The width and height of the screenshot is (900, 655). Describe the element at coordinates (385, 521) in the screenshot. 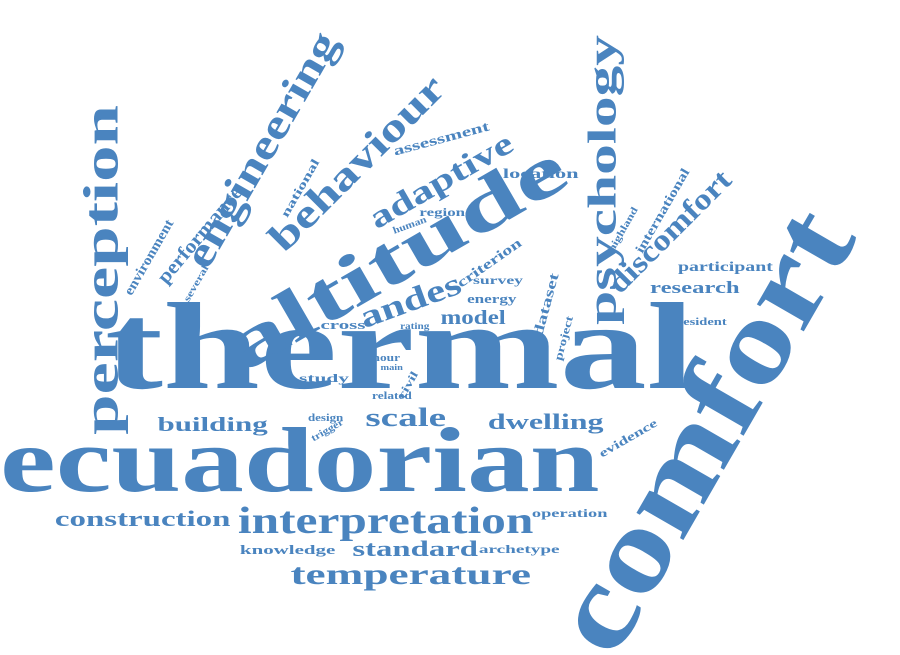

I see `word-interpretation: interpretation` at that location.